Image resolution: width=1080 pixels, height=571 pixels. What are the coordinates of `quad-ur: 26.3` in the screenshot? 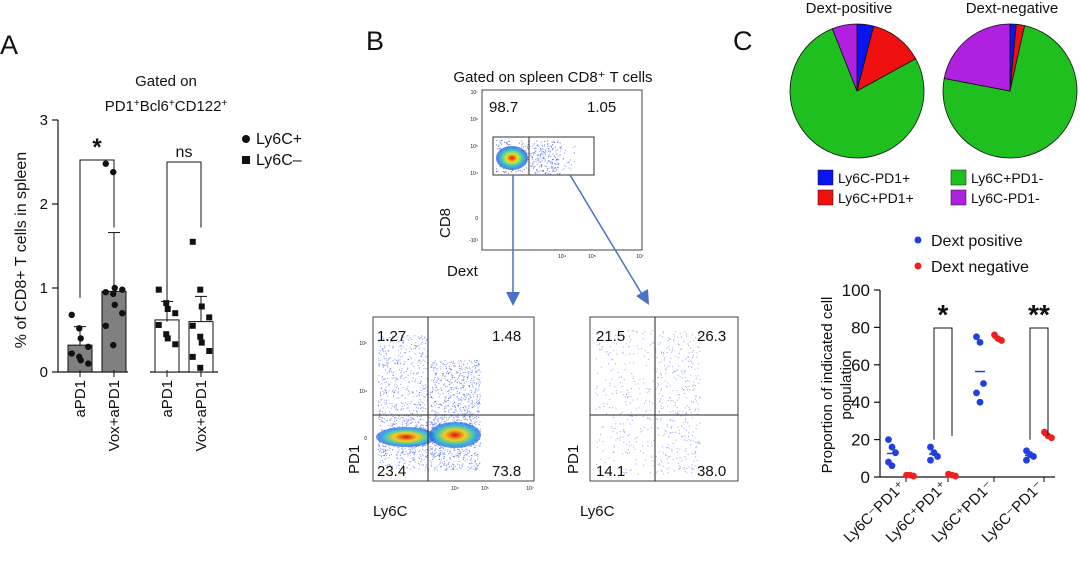 It's located at (711, 336).